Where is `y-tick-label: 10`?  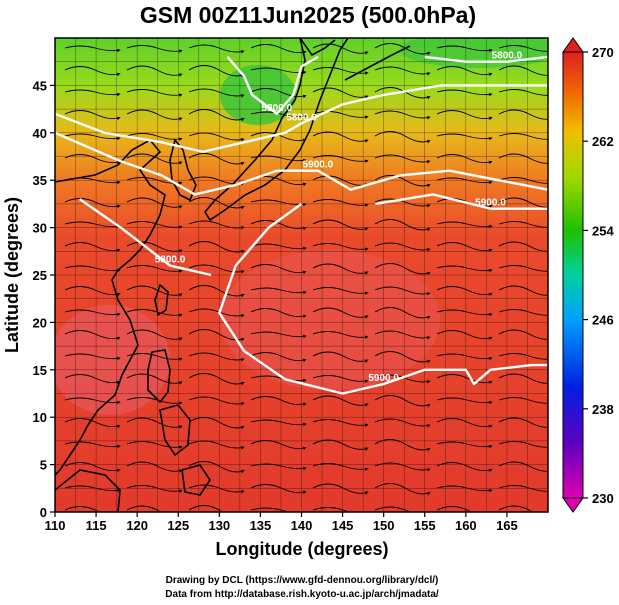 y-tick-label: 10 is located at coordinates (40, 417).